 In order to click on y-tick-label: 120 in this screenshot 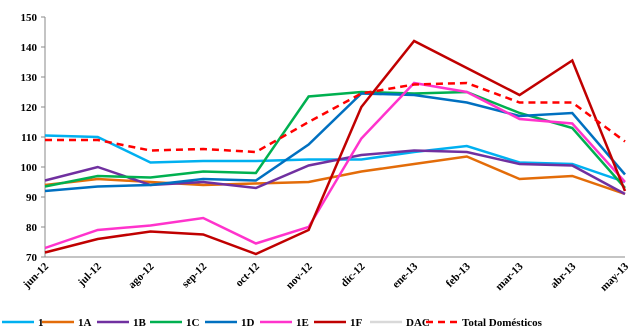, I will do `click(29, 108)`.